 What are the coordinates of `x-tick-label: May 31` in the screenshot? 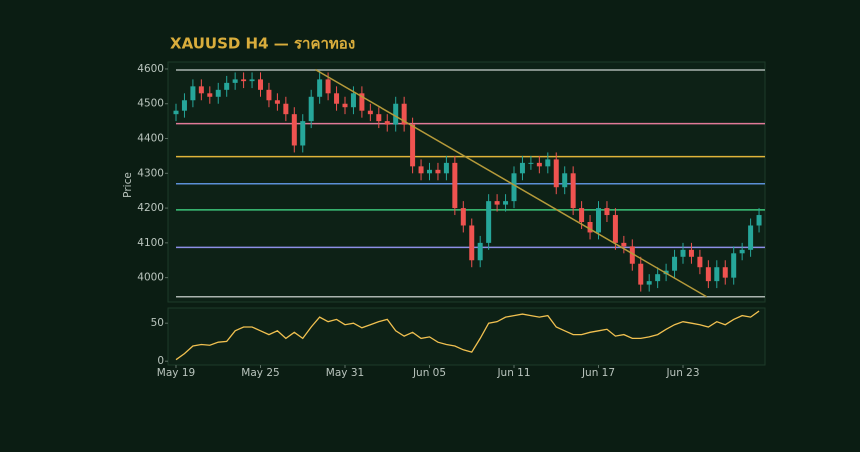 It's located at (345, 373).